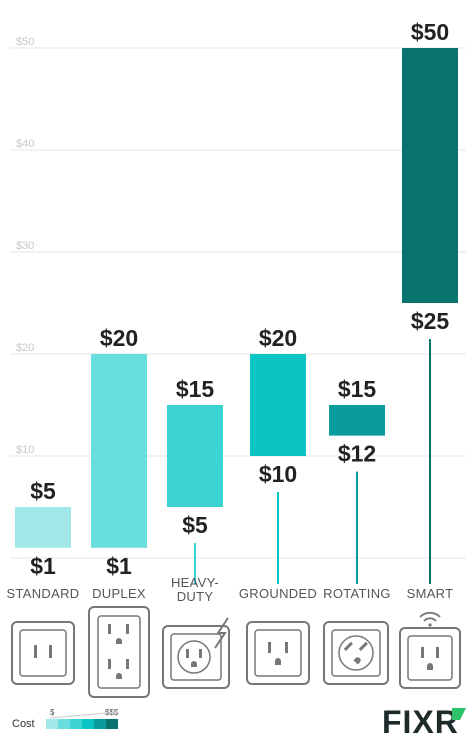 The width and height of the screenshot is (474, 744). Describe the element at coordinates (43, 593) in the screenshot. I see `category-label: STANDARD` at that location.